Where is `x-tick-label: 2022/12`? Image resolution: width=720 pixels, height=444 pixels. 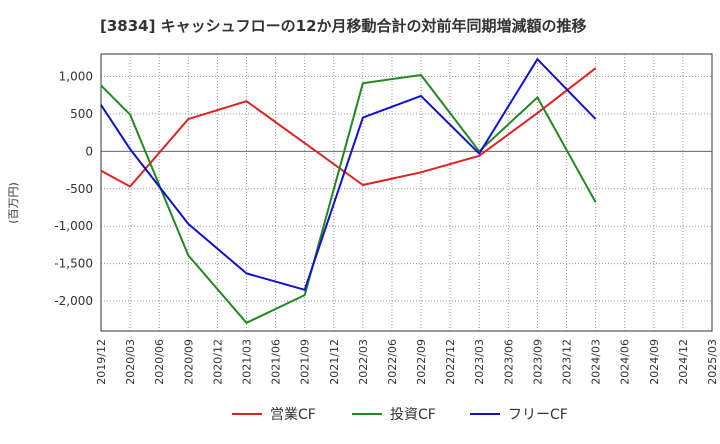
x-tick-label: 2022/12 is located at coordinates (450, 362).